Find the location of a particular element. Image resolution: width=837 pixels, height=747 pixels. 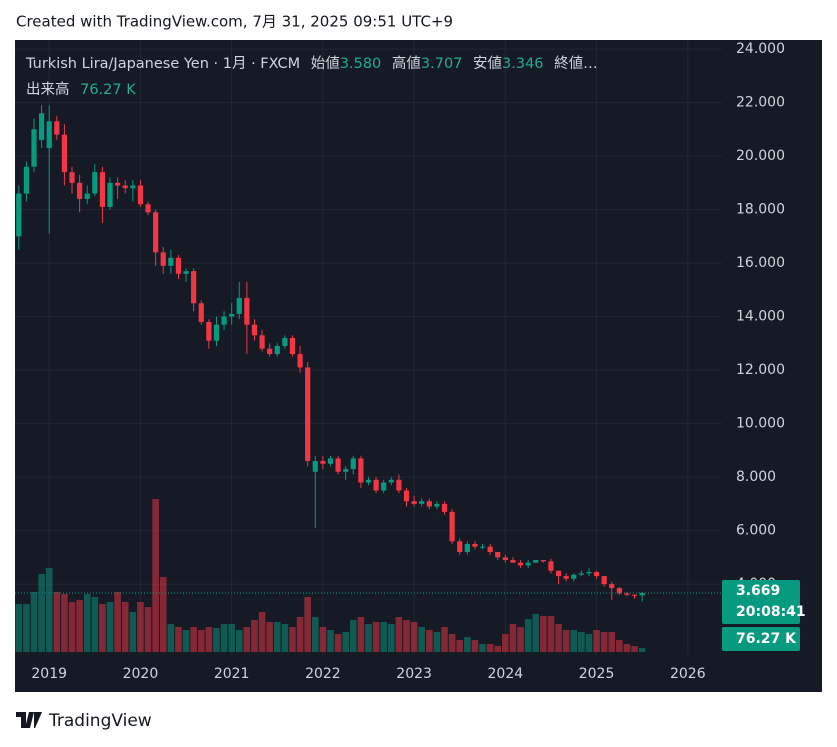

volume-label: 76.27 K is located at coordinates (766, 639).